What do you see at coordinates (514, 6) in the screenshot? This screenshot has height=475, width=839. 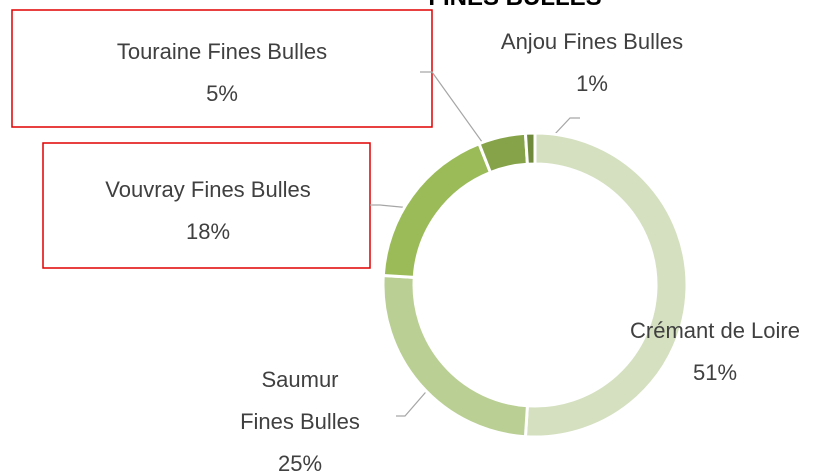 I see `chart-title: FINES BULLES` at bounding box center [514, 6].